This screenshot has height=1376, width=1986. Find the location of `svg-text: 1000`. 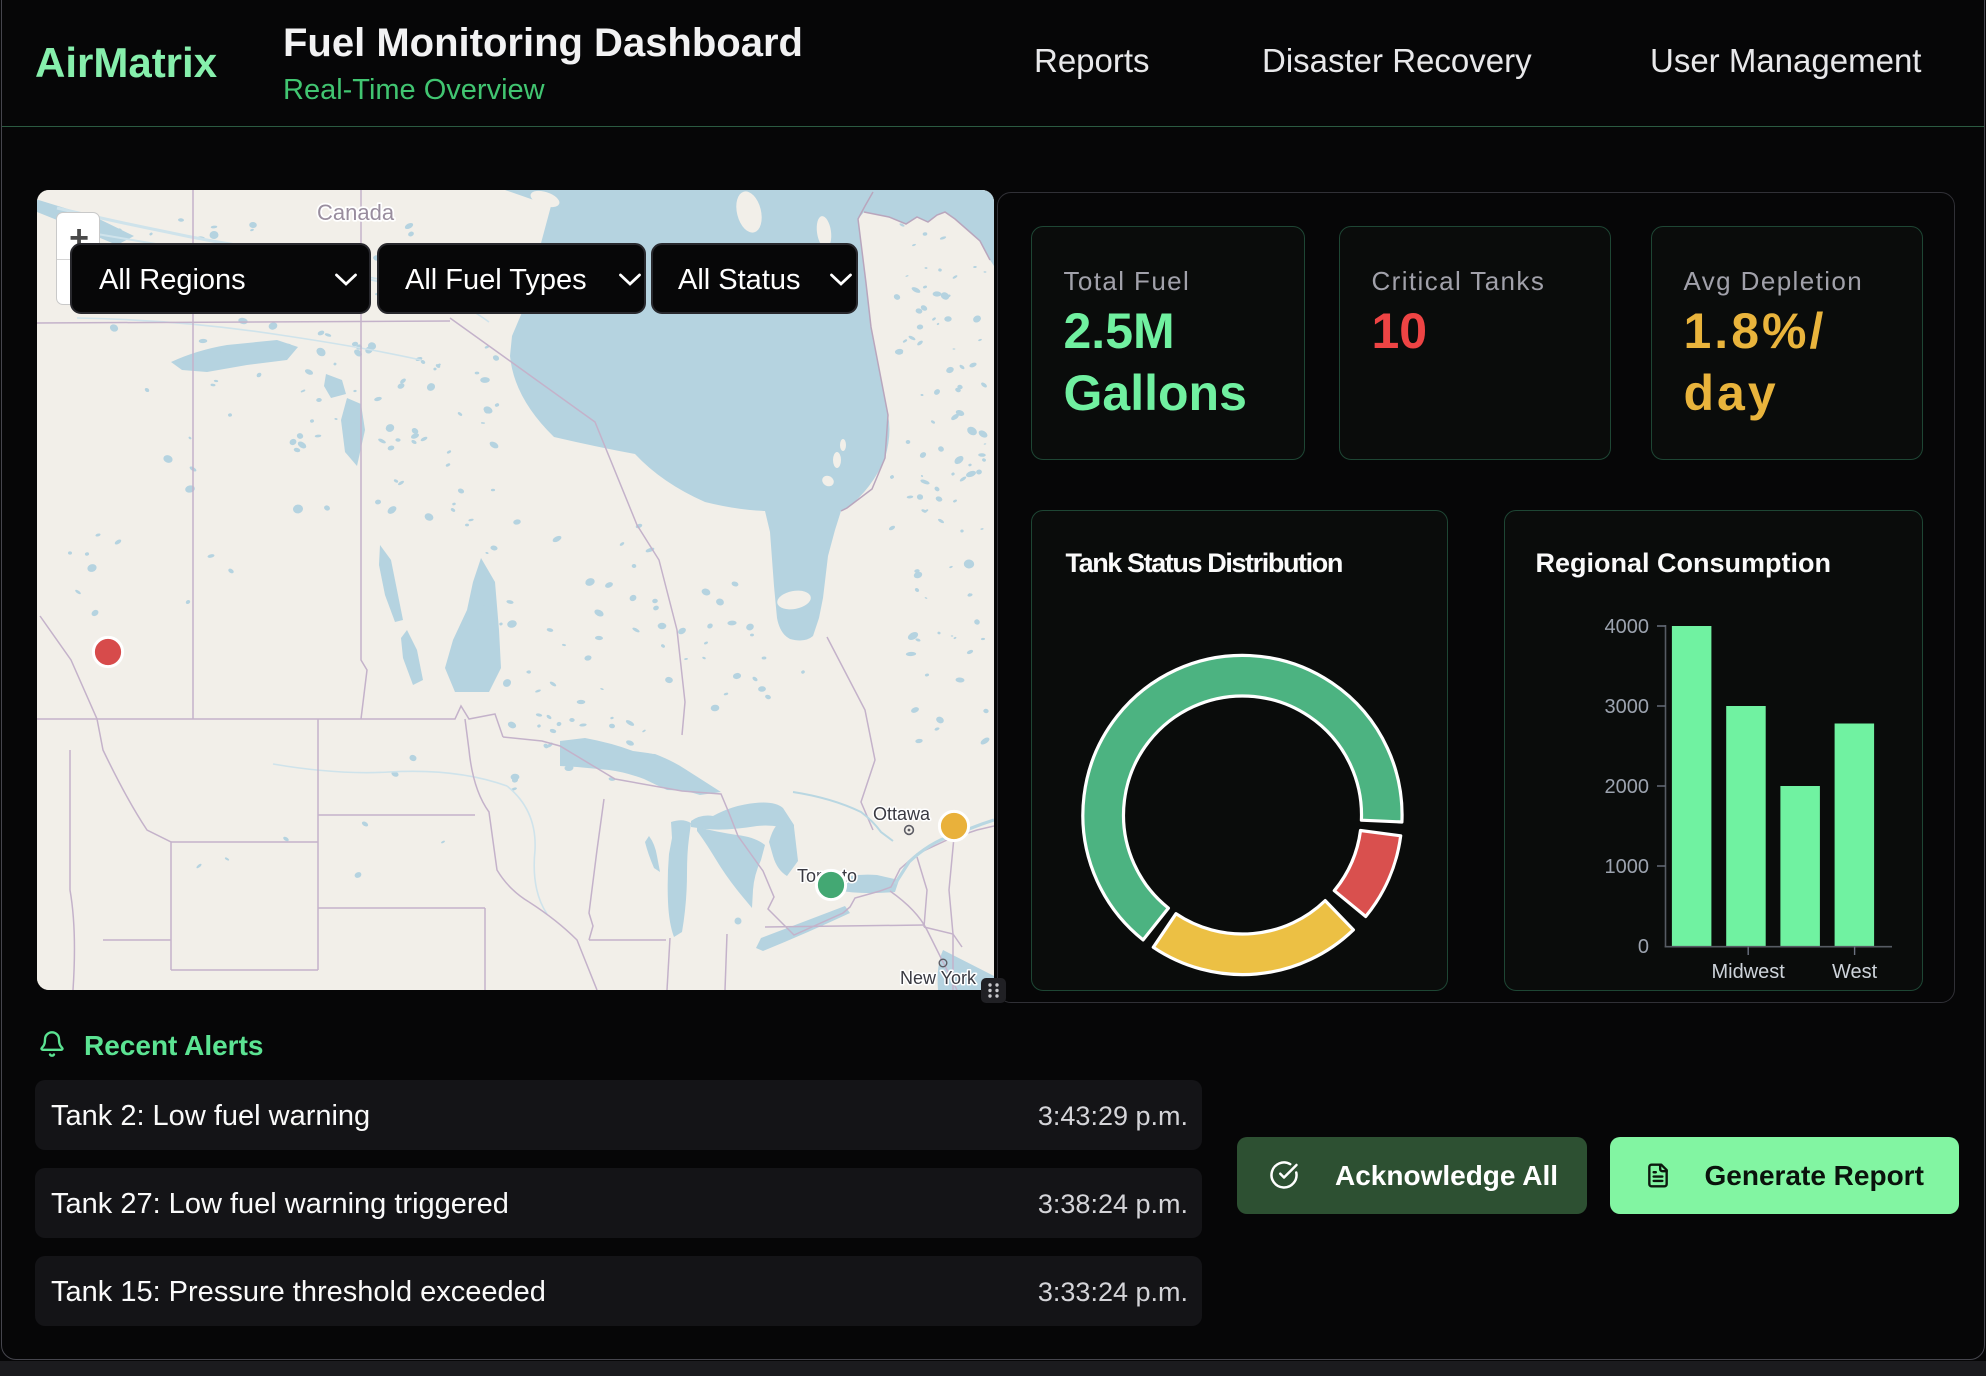

svg-text: 1000 is located at coordinates (1626, 867).